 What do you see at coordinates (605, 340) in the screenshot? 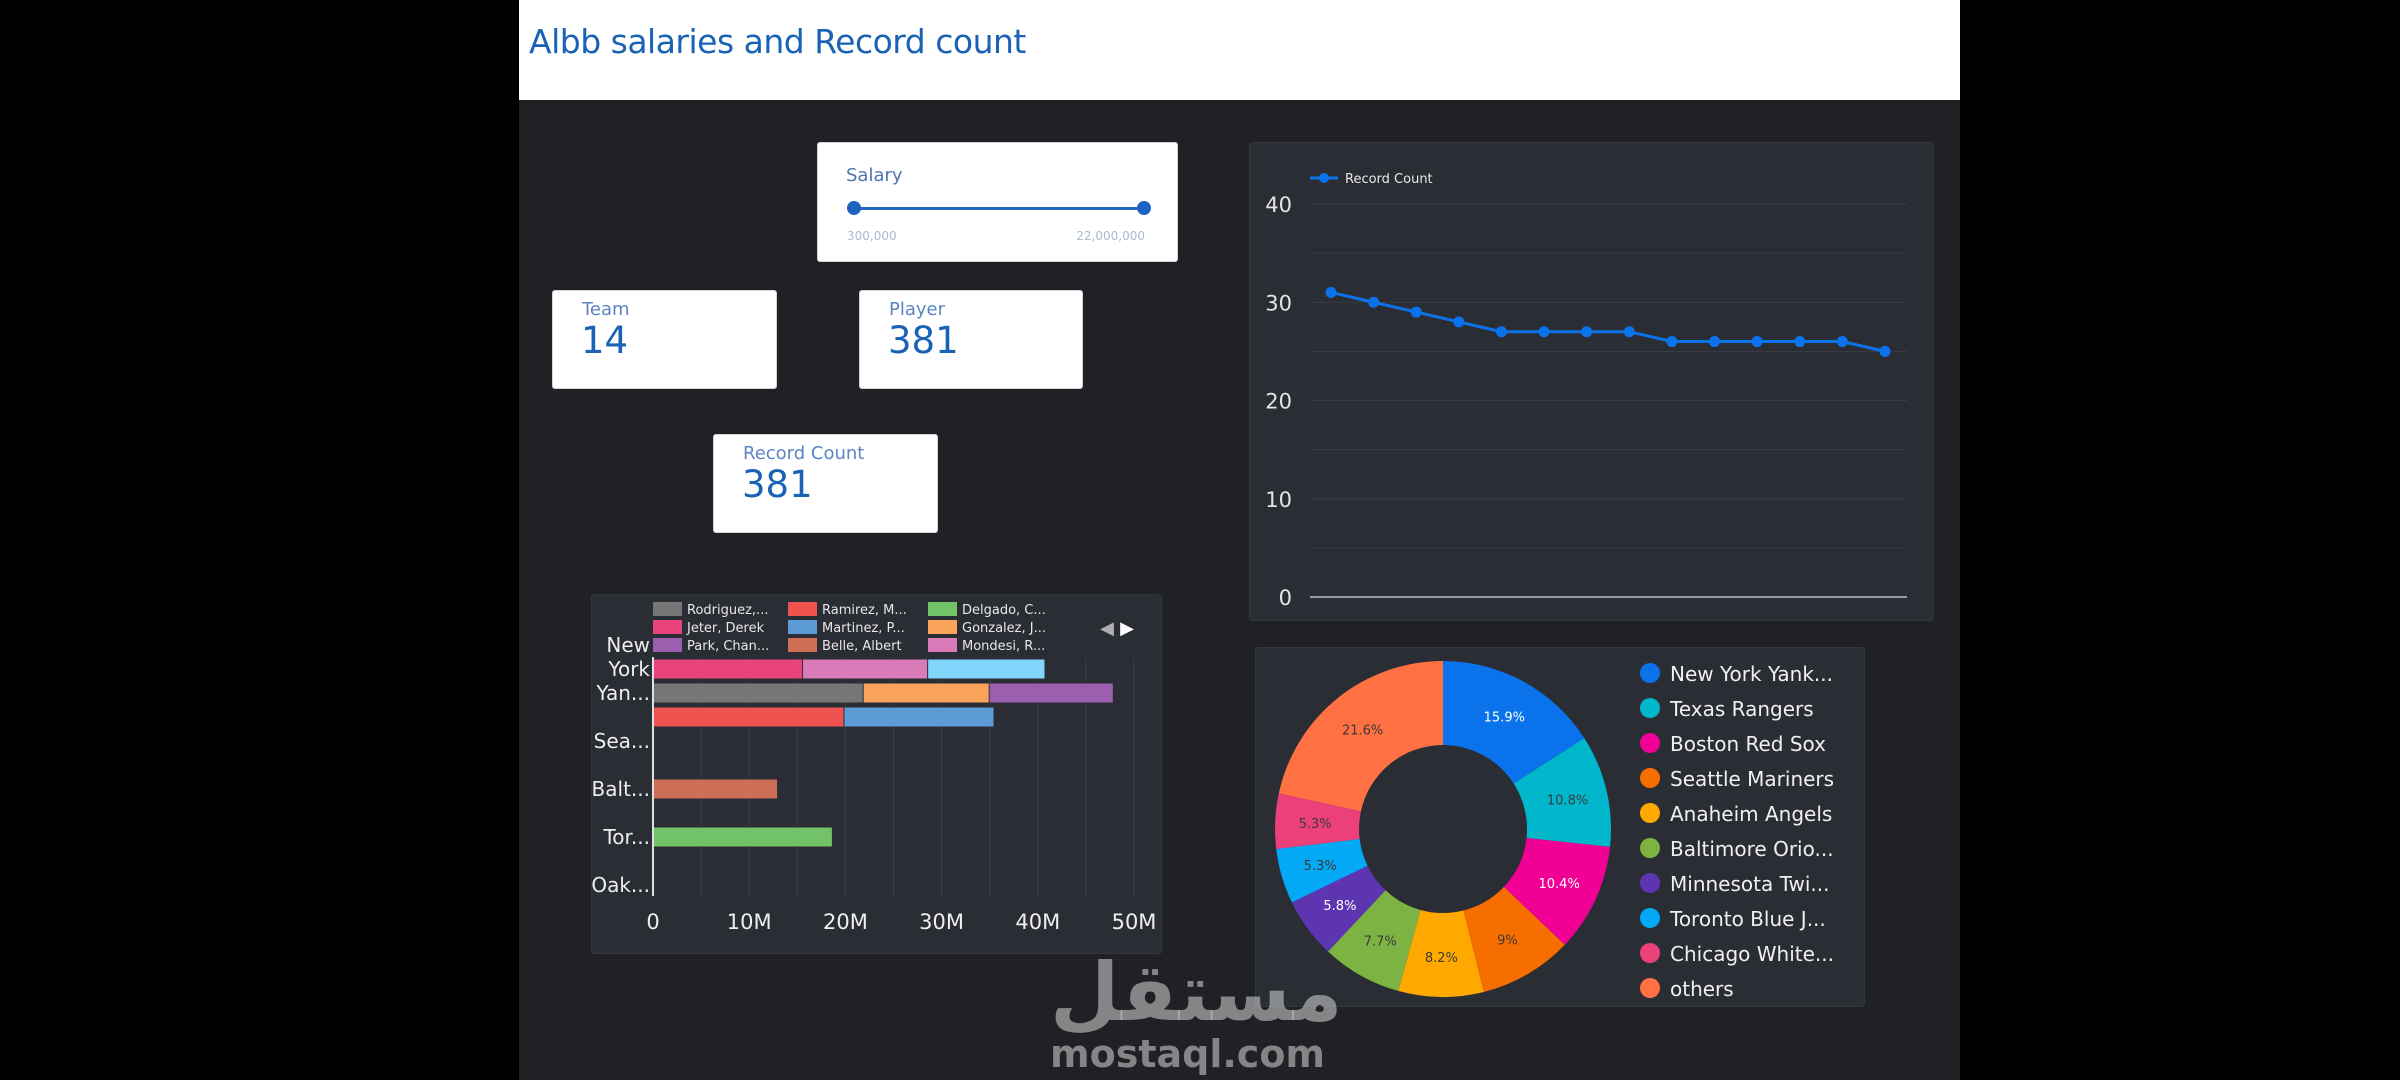
I see `team-scorecard-value: 14` at bounding box center [605, 340].